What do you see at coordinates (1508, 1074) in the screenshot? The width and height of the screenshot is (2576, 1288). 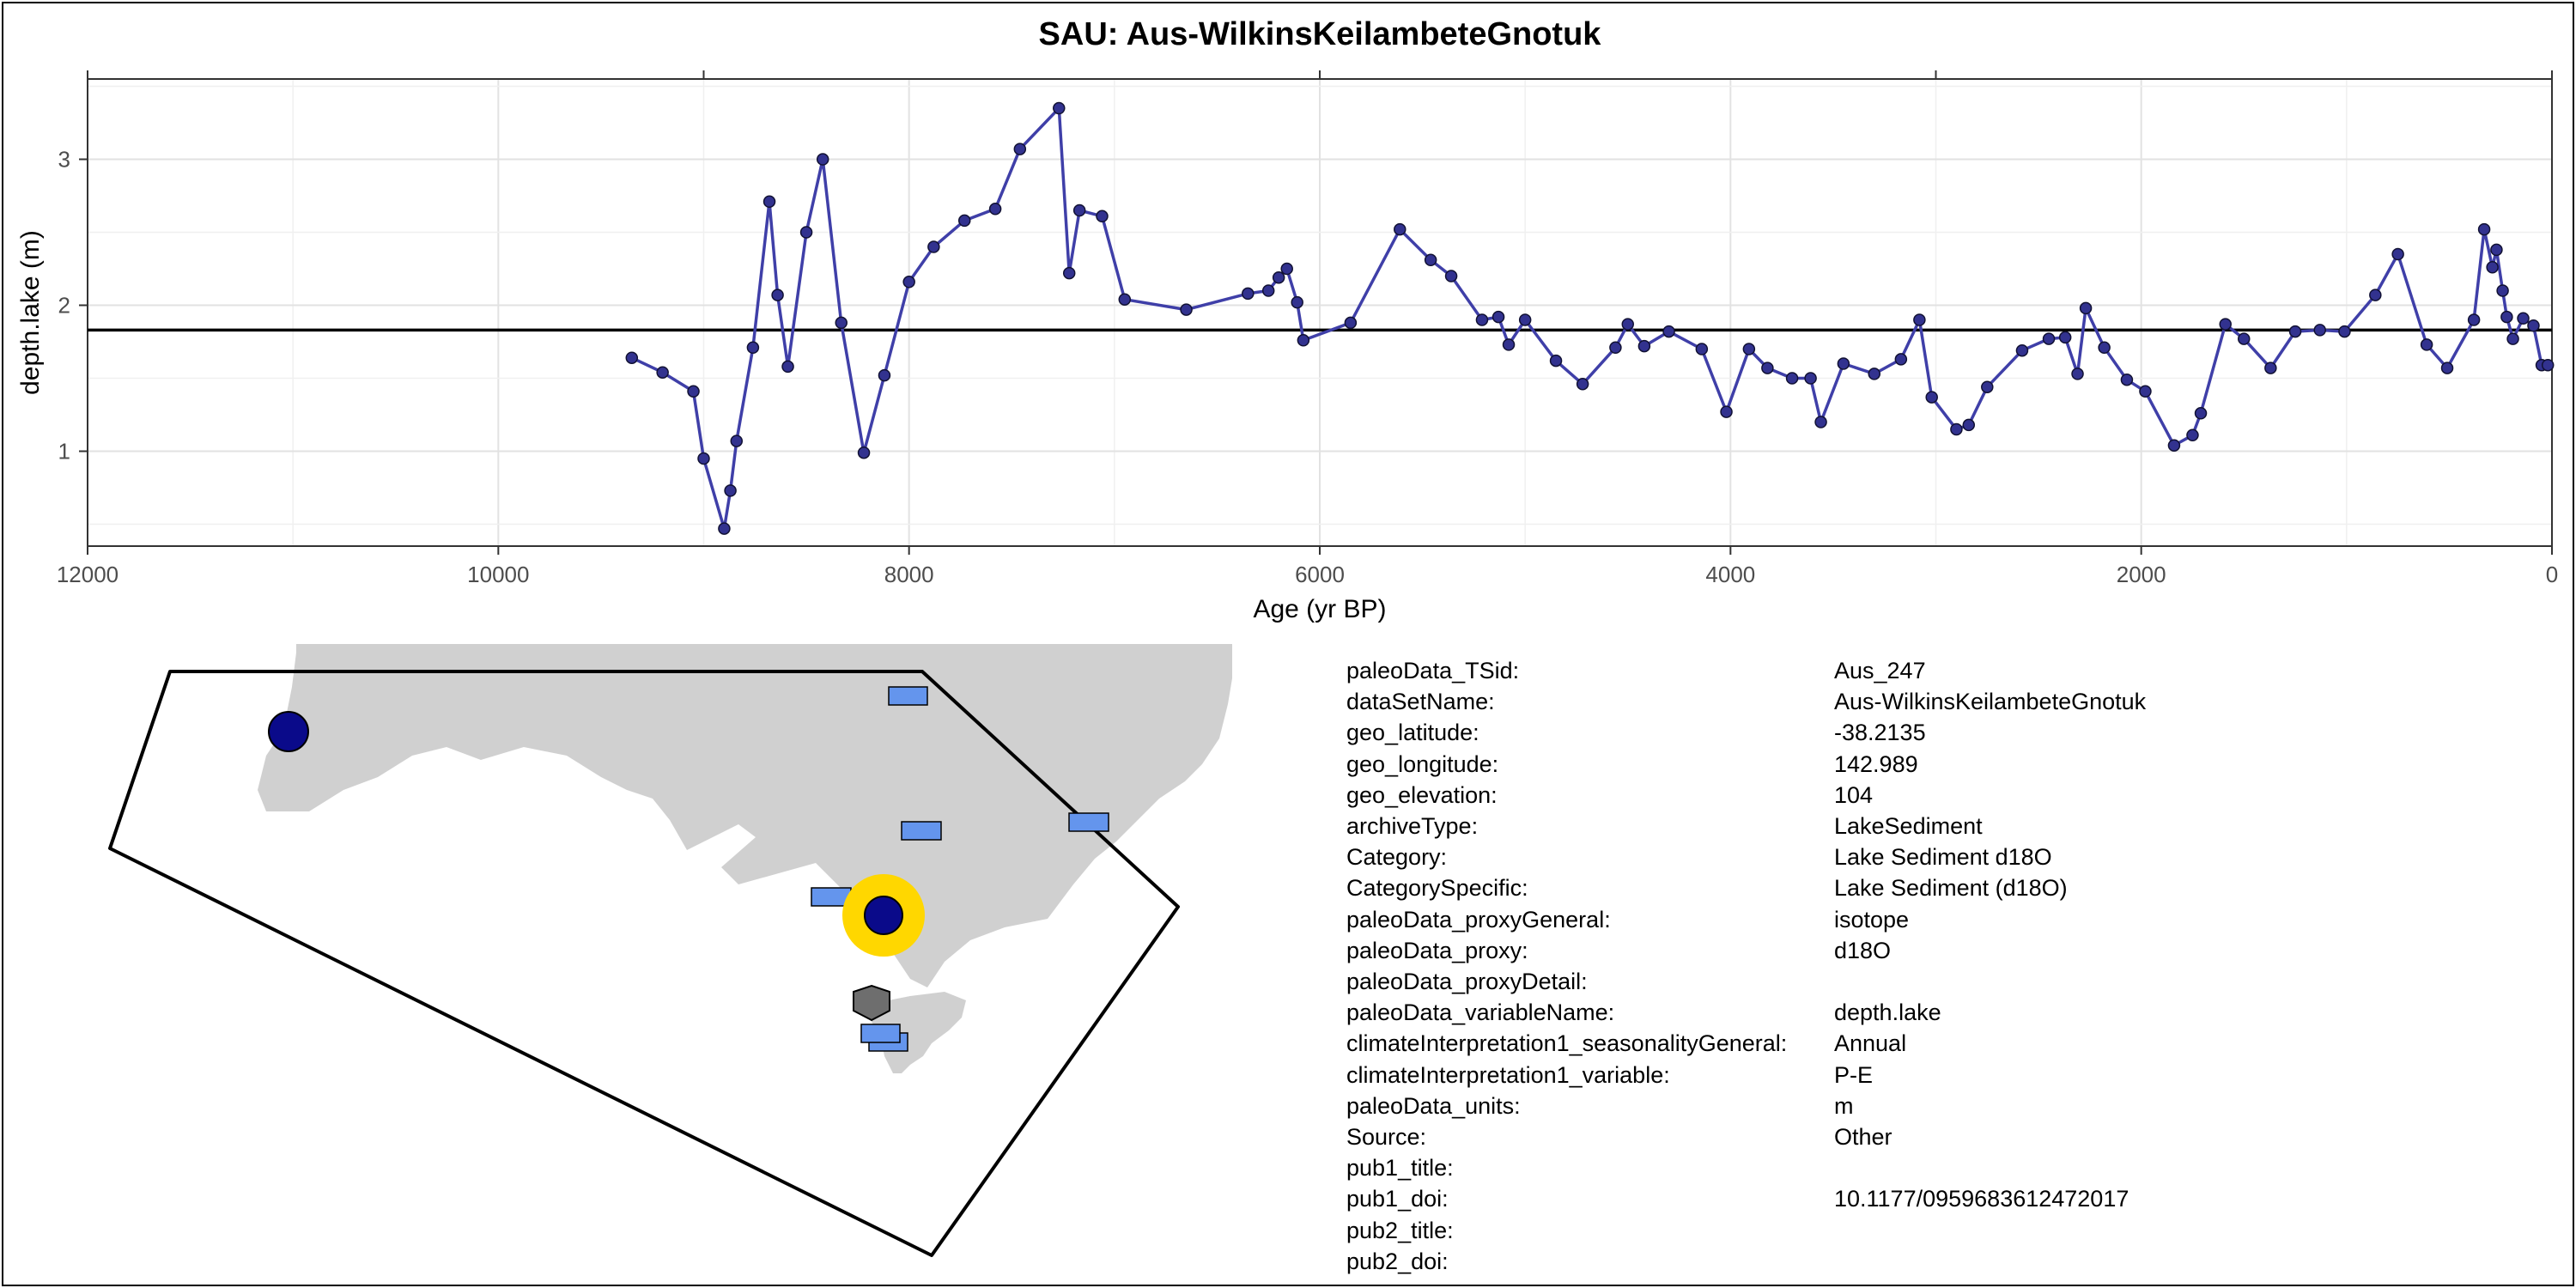 I see `metadata-key: climateInterpretation1_variable:` at bounding box center [1508, 1074].